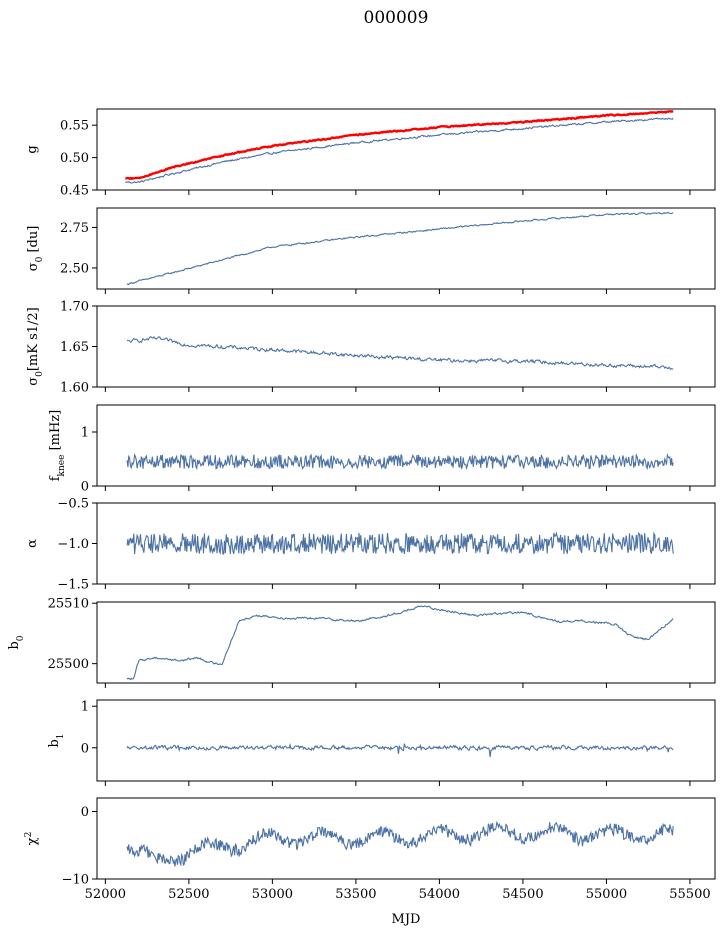 Image resolution: width=725 pixels, height=936 pixels. Describe the element at coordinates (606, 894) in the screenshot. I see `x-tick-label: 55000` at that location.